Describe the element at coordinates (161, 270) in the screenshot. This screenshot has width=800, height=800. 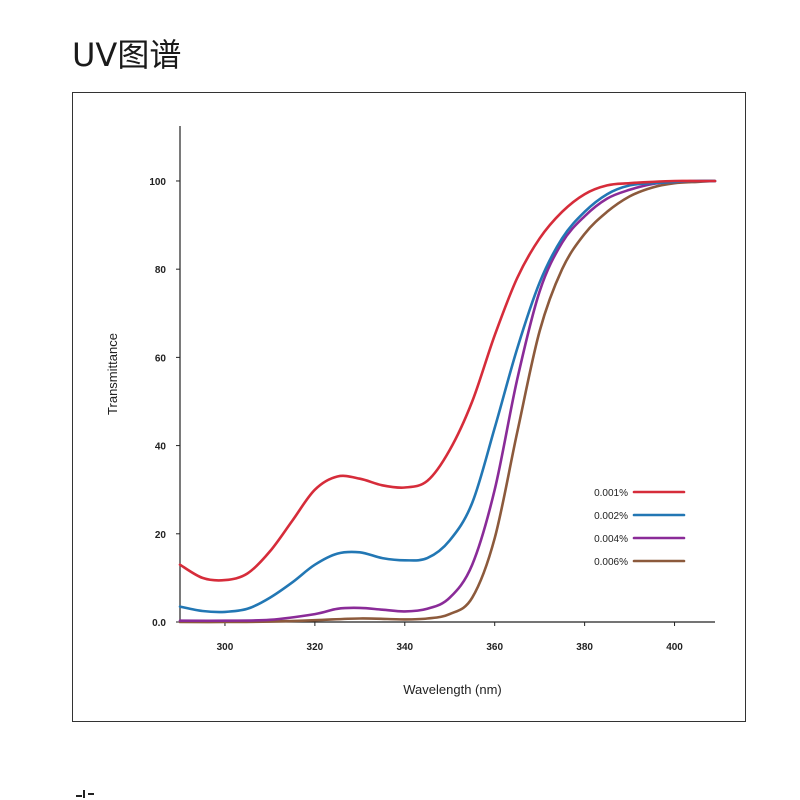
I see `y-tick-label: 80` at that location.